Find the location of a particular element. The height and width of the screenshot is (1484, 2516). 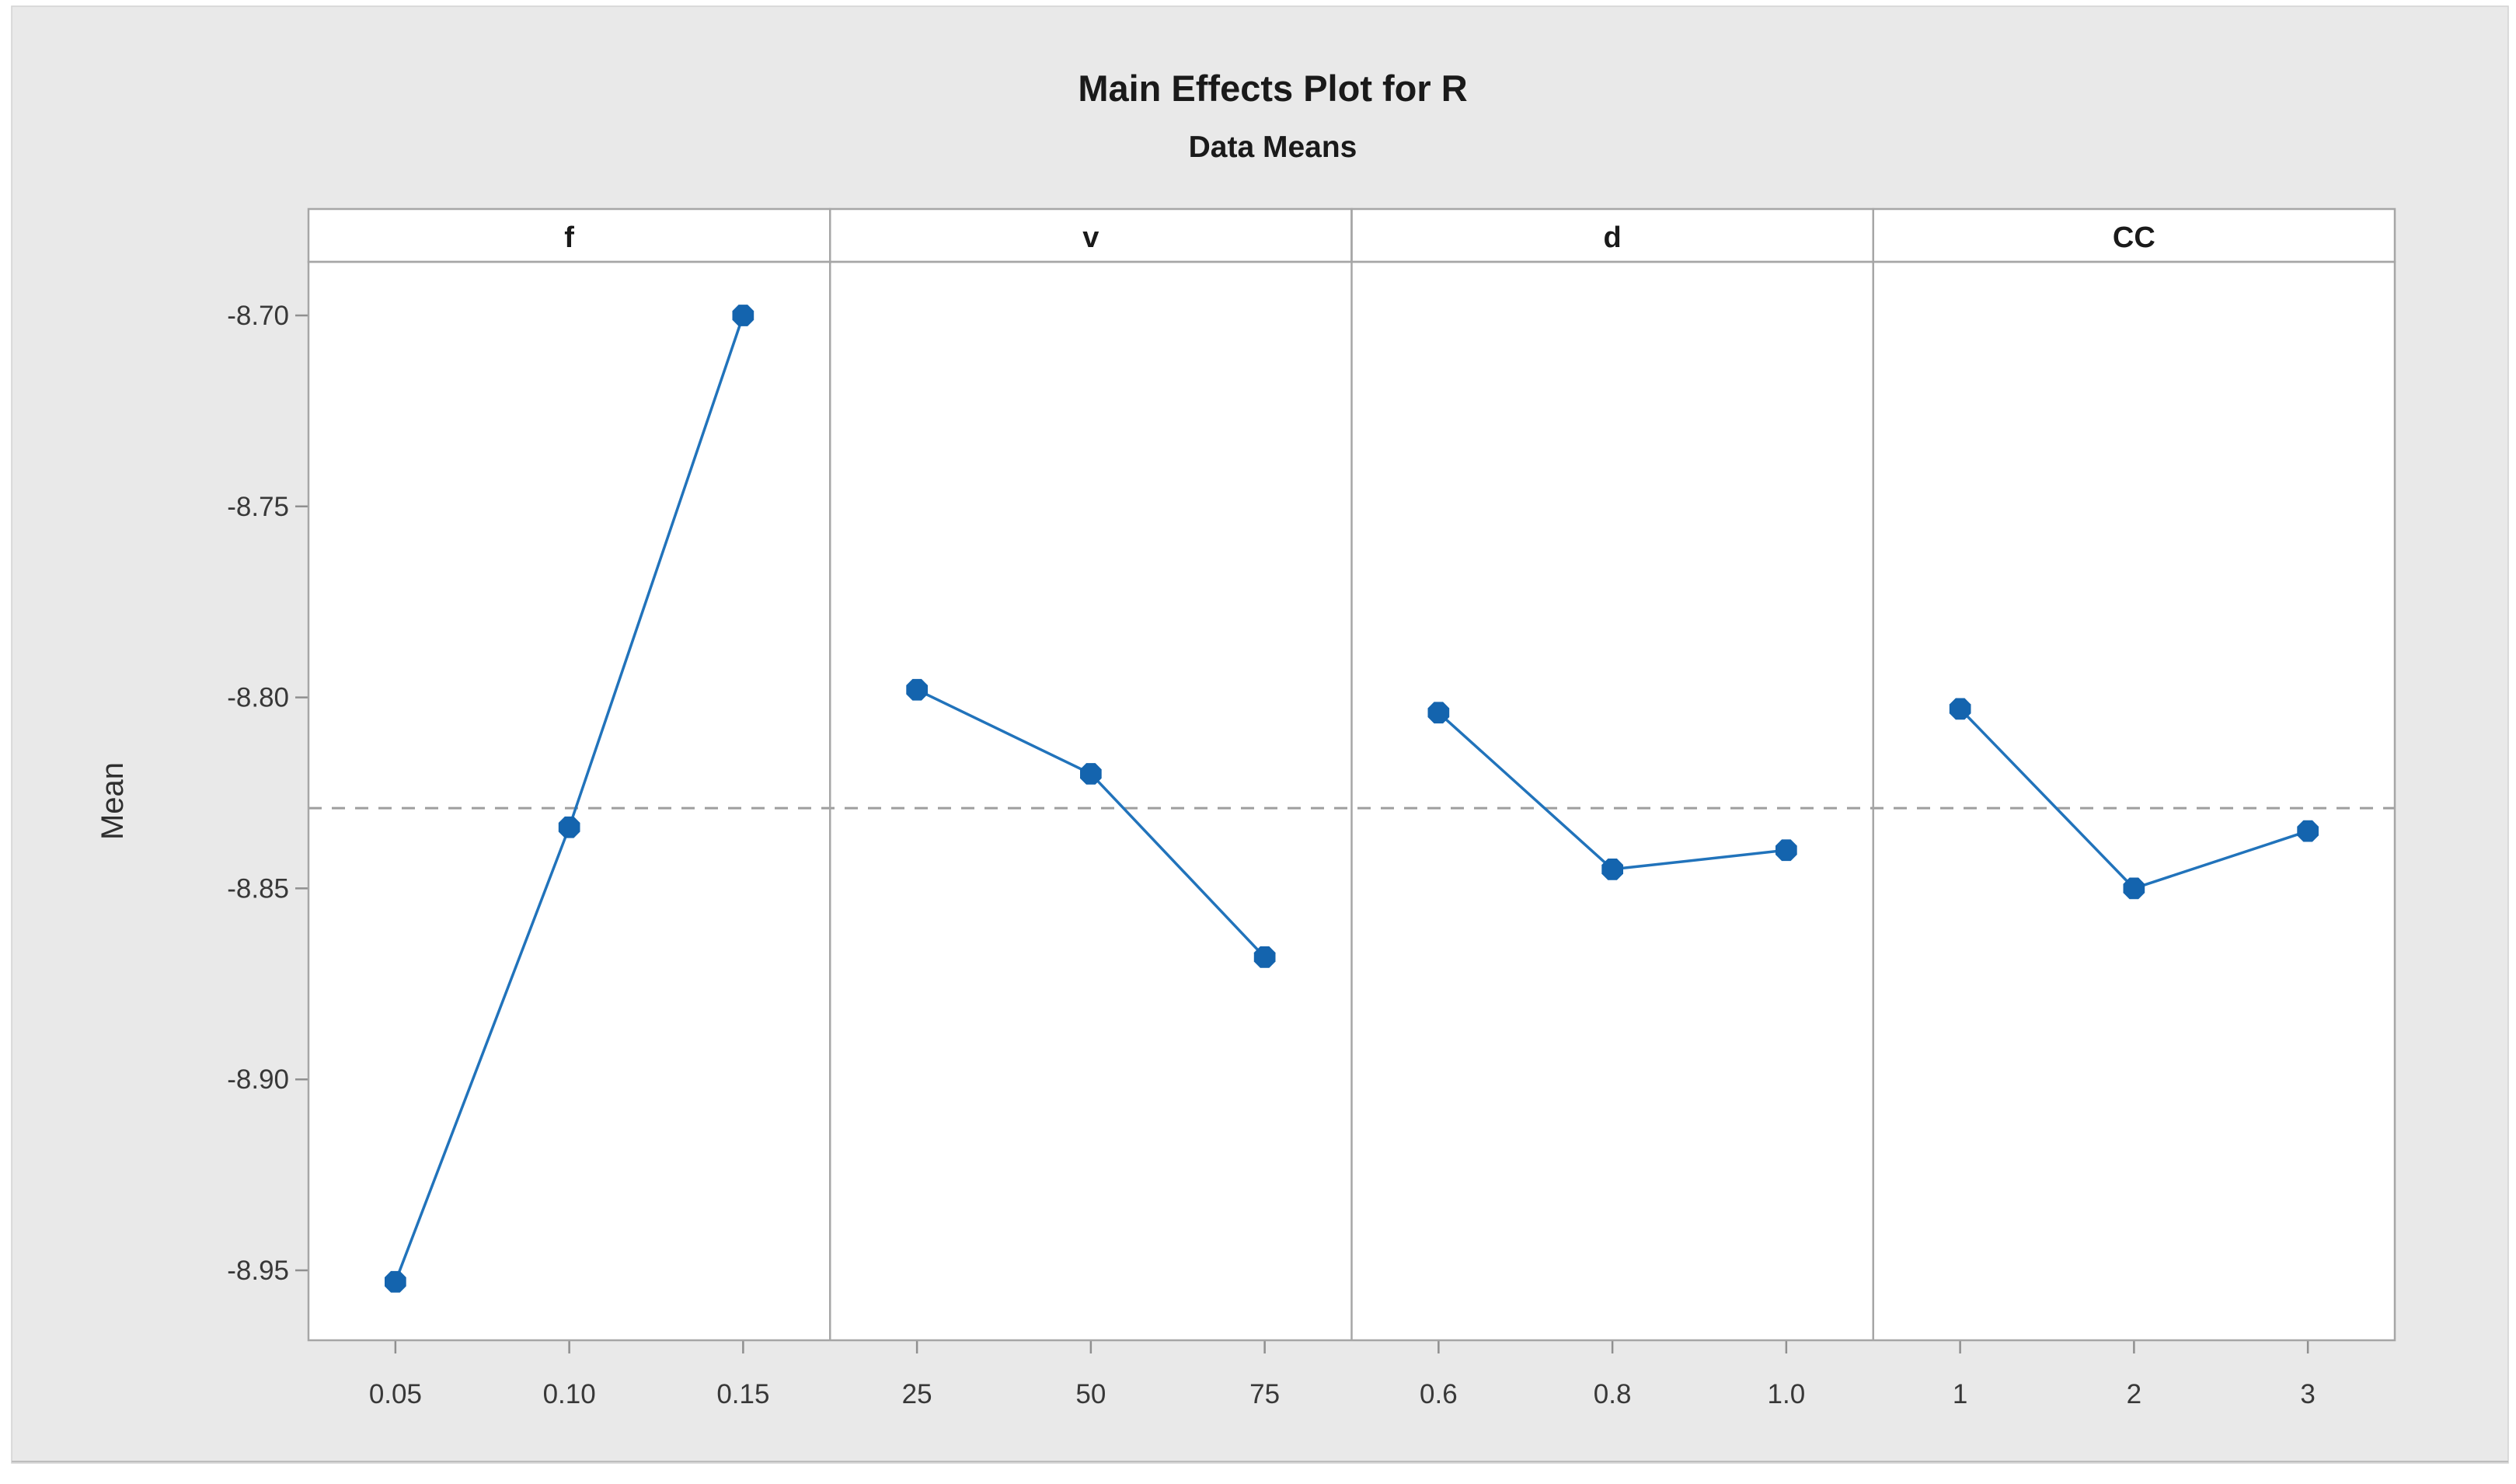

y-tick-label: -8.75 is located at coordinates (258, 507).